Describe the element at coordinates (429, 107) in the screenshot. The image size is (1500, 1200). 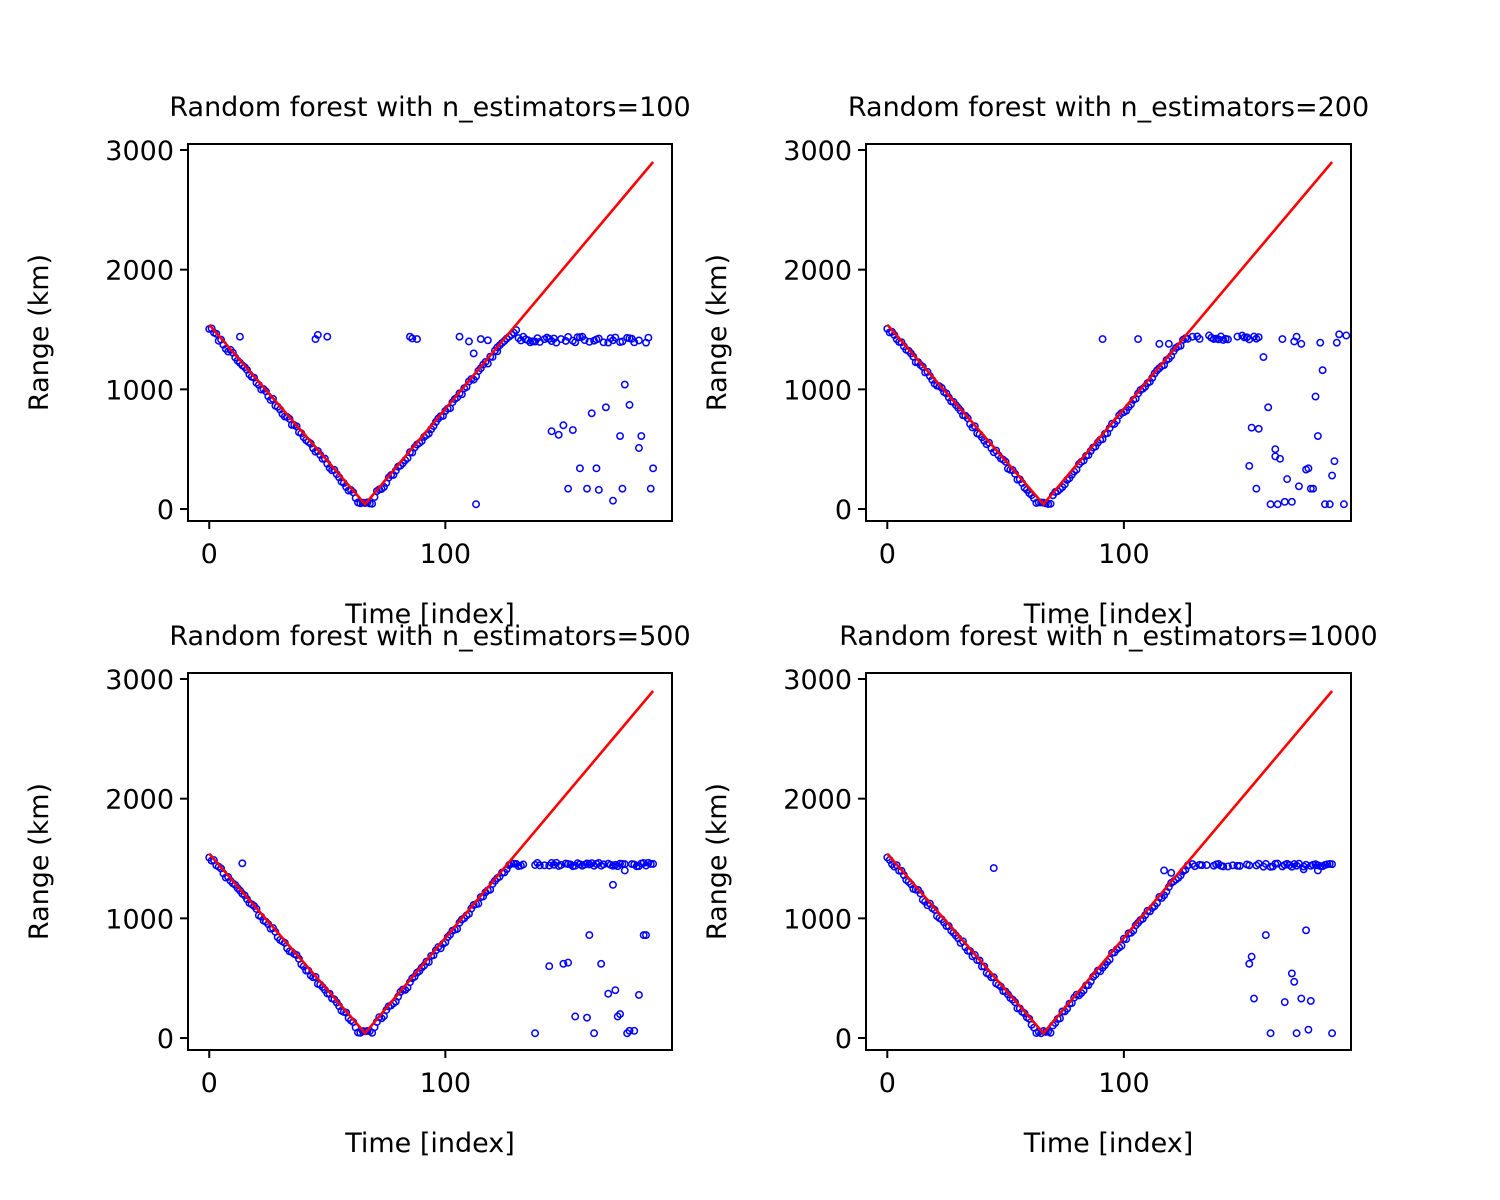
I see `subplot-title: Random forest with n_estimators=100` at that location.